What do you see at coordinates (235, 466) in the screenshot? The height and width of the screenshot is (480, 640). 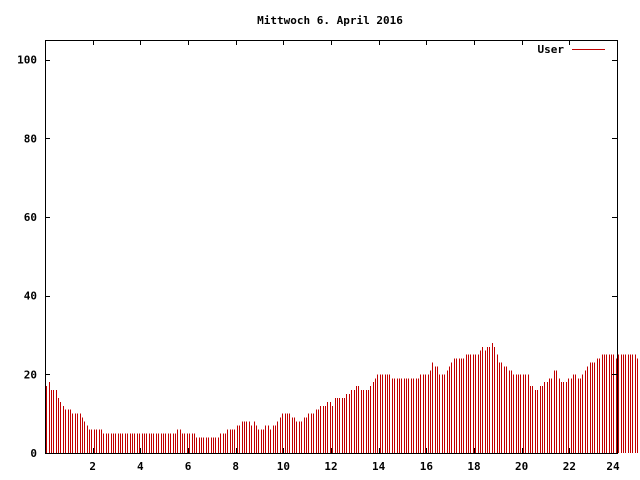 I see `x-tick-label: 8` at bounding box center [235, 466].